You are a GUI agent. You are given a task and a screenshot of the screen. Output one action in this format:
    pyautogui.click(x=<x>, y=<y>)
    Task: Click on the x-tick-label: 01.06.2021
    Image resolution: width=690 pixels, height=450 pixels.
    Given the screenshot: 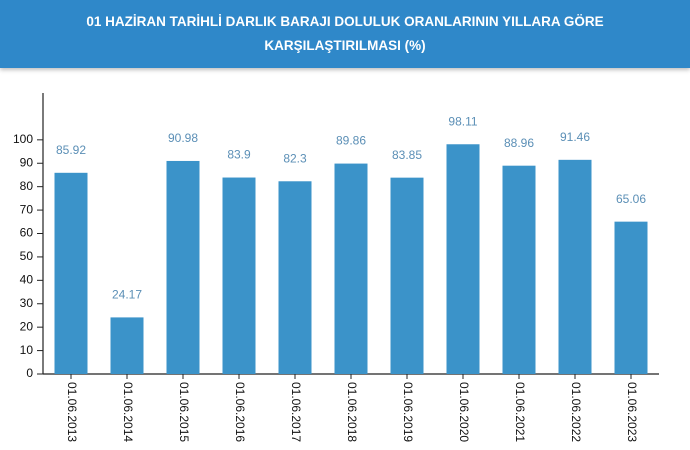 What is the action you would take?
    pyautogui.click(x=520, y=412)
    